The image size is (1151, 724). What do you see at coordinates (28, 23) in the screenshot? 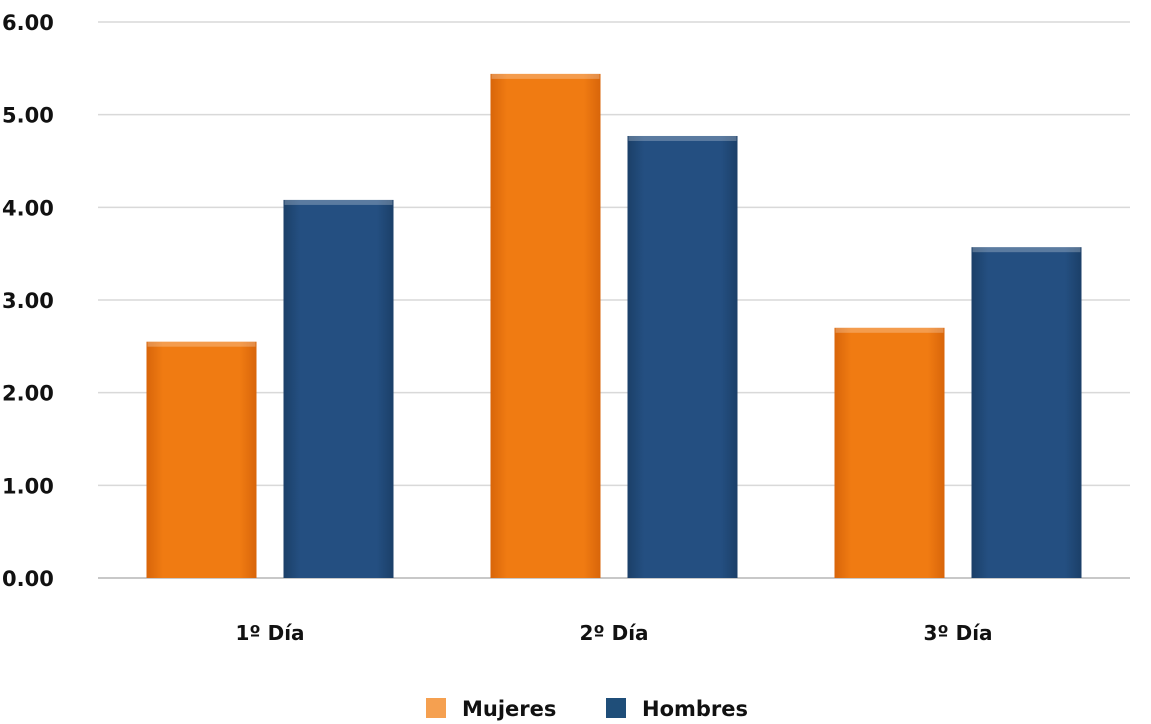
I see `y-tick-label: 6.00` at bounding box center [28, 23].